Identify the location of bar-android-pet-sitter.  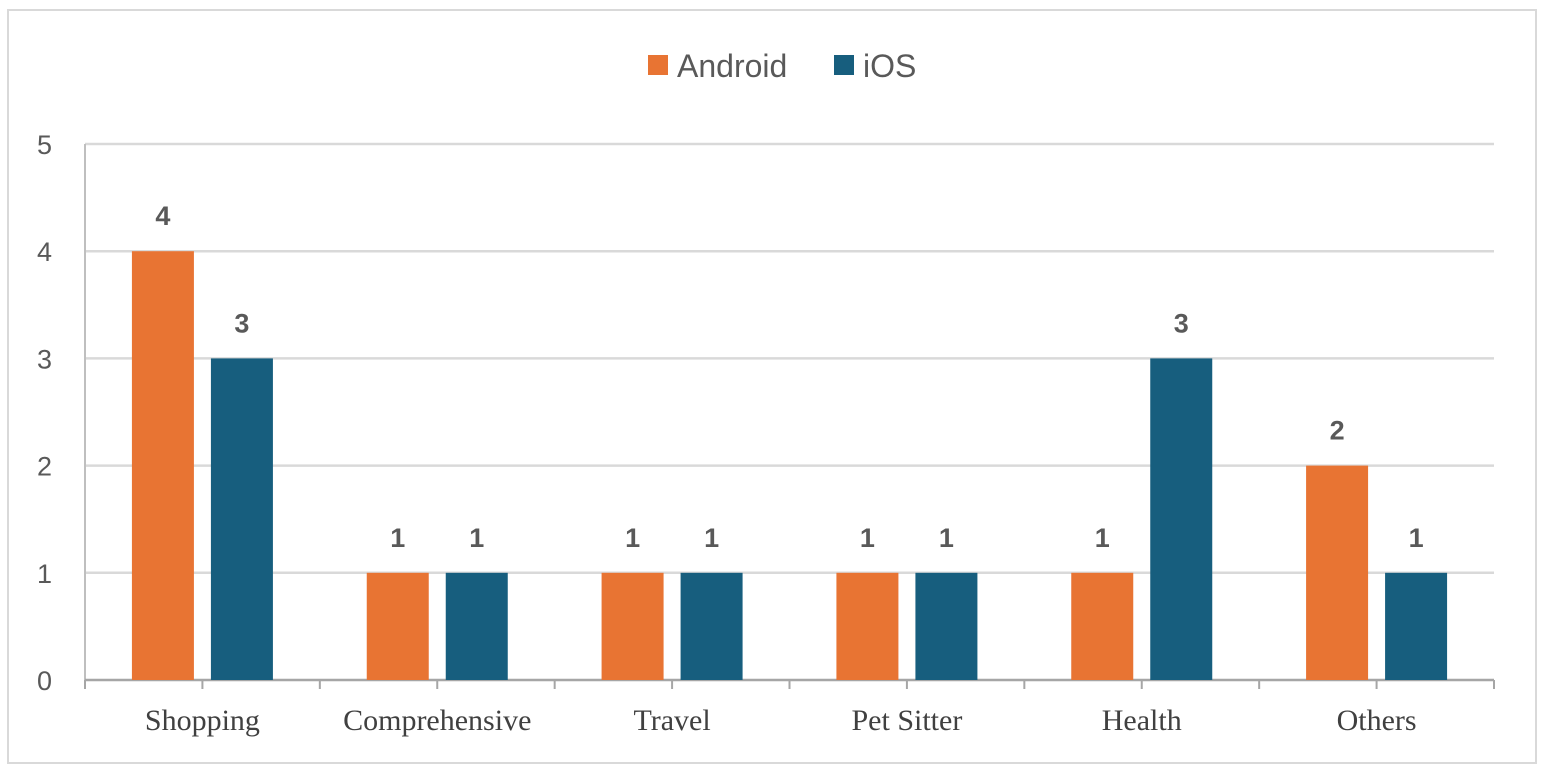
(867, 626).